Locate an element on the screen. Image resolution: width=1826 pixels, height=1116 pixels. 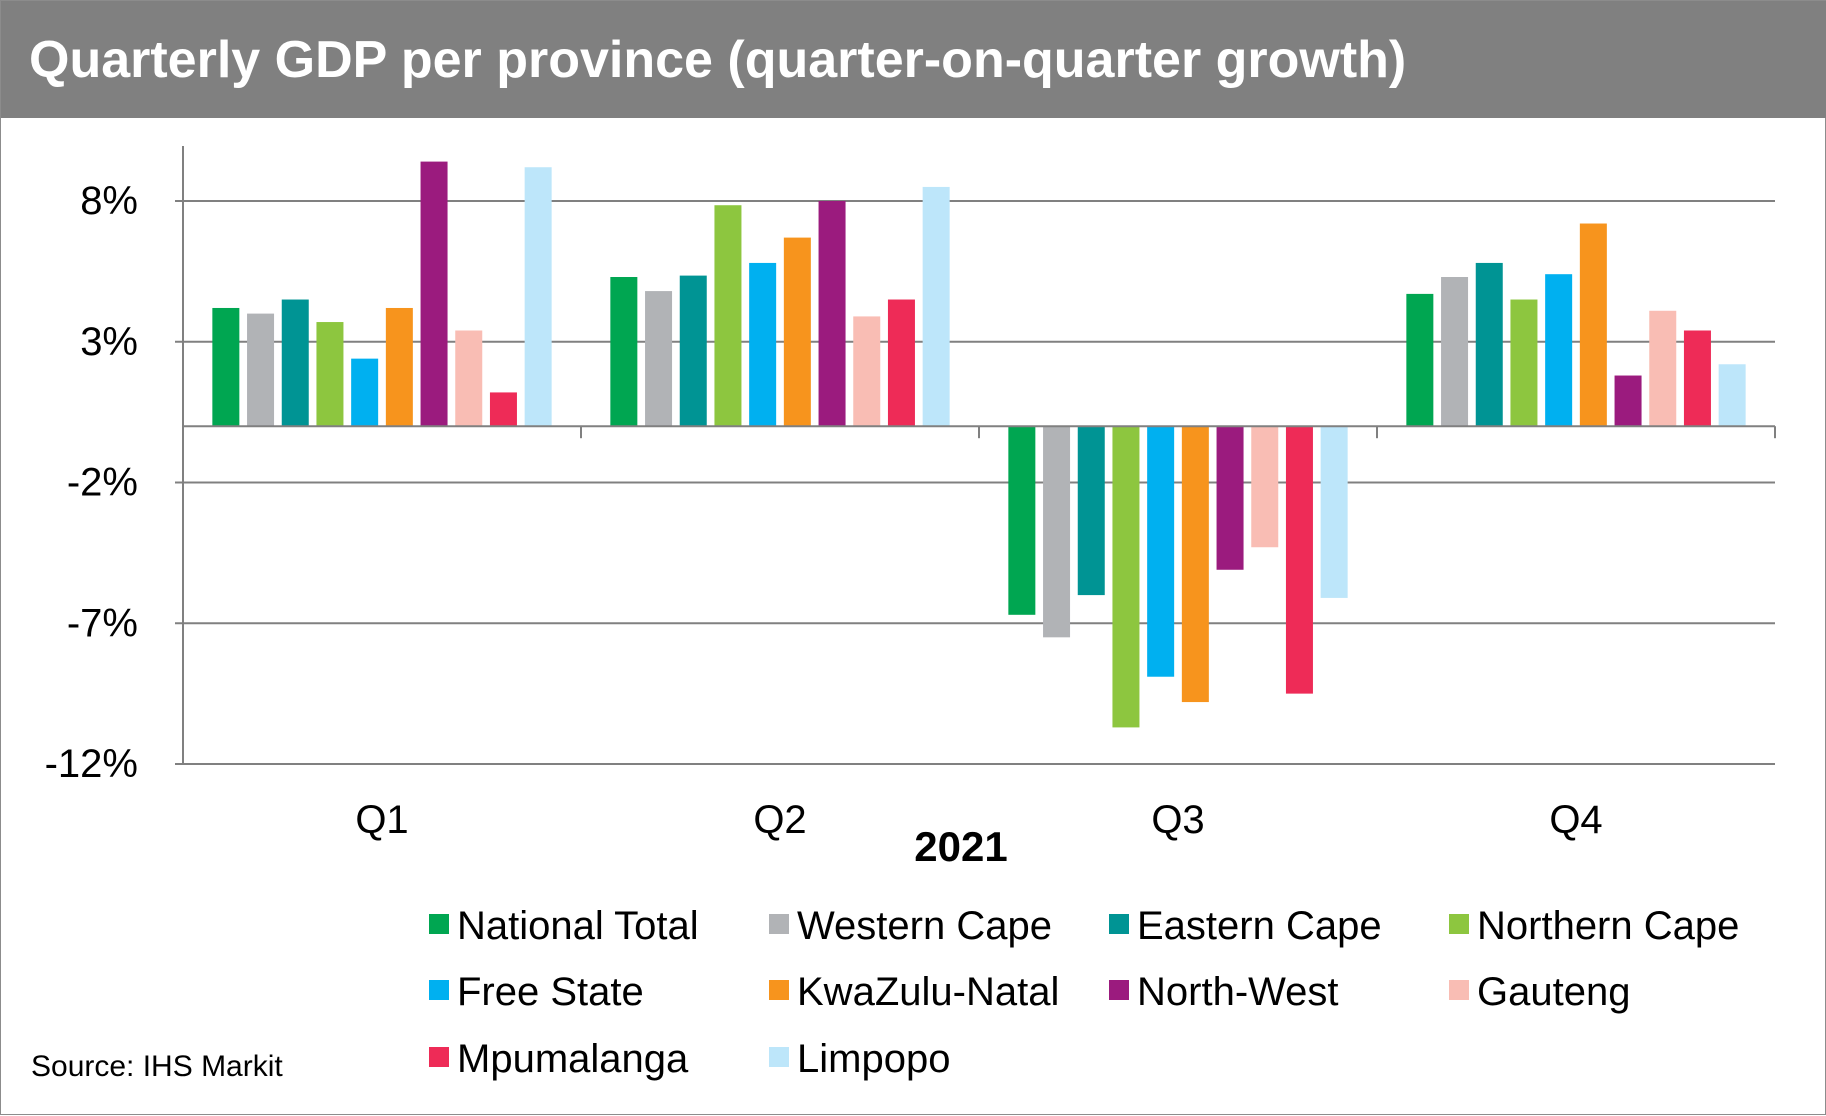
legend-label: Gauteng is located at coordinates (1553, 992).